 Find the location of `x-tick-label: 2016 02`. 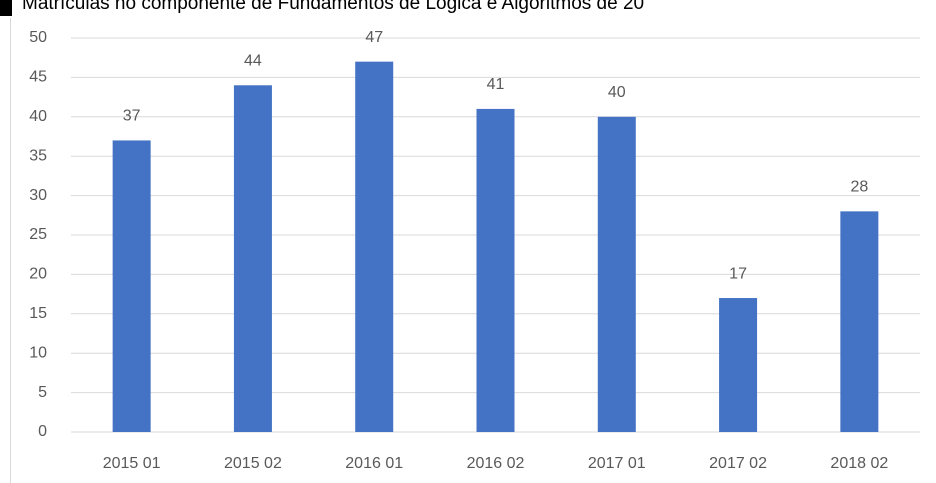

x-tick-label: 2016 02 is located at coordinates (496, 463).